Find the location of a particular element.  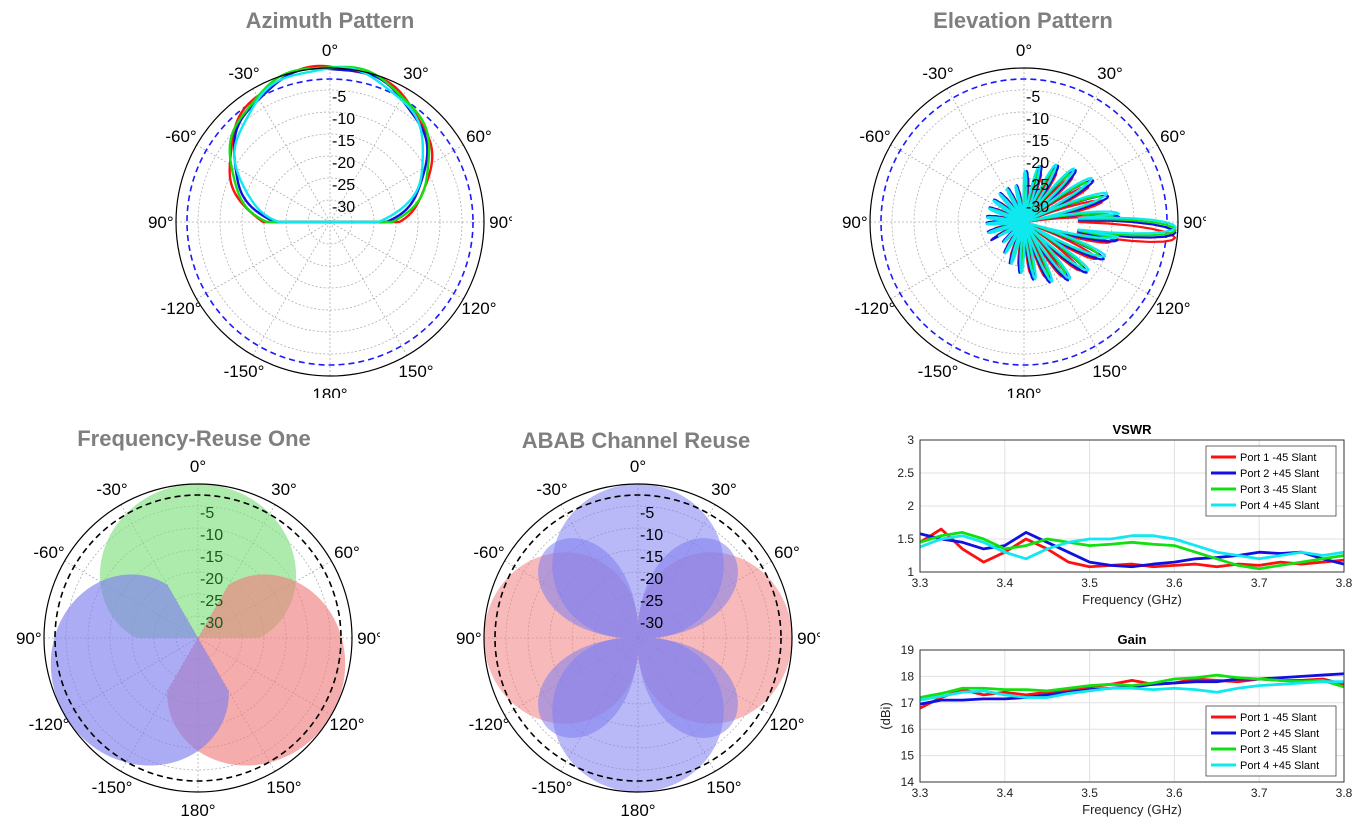

y-tick-label: 14 is located at coordinates (908, 782).